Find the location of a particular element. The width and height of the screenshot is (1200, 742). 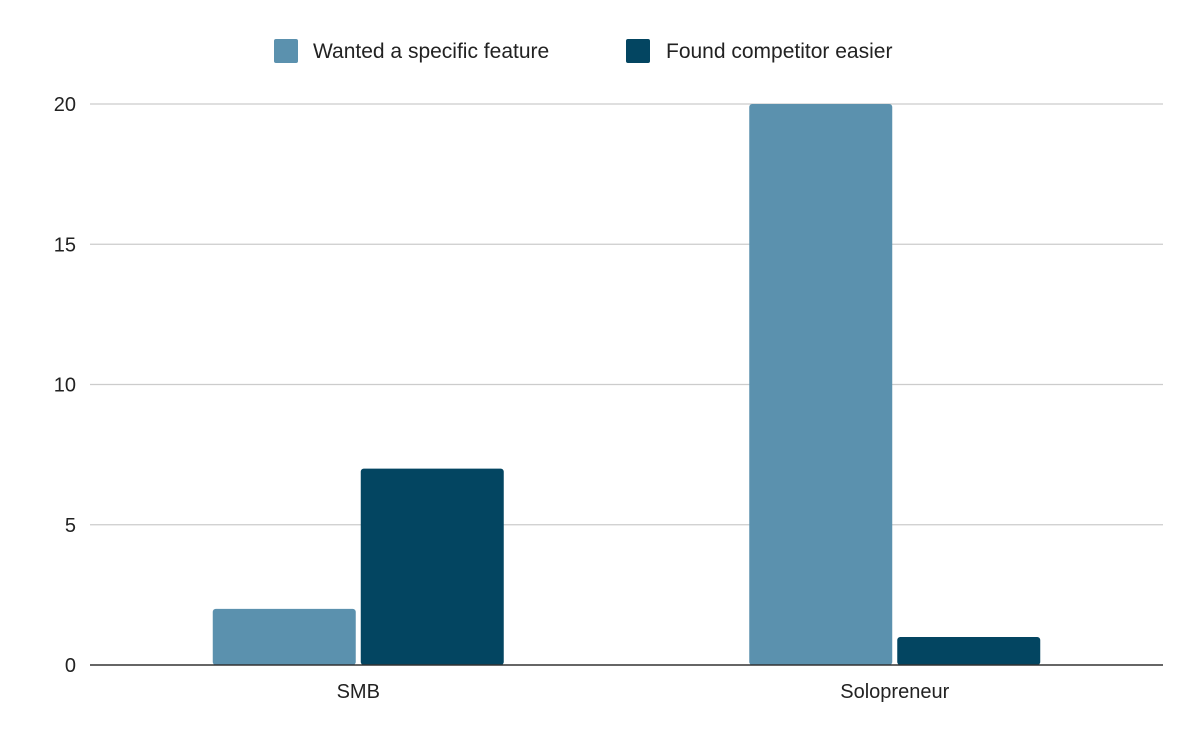

y-axis-ticks: 0 5 10 15 20 is located at coordinates (65, 385).